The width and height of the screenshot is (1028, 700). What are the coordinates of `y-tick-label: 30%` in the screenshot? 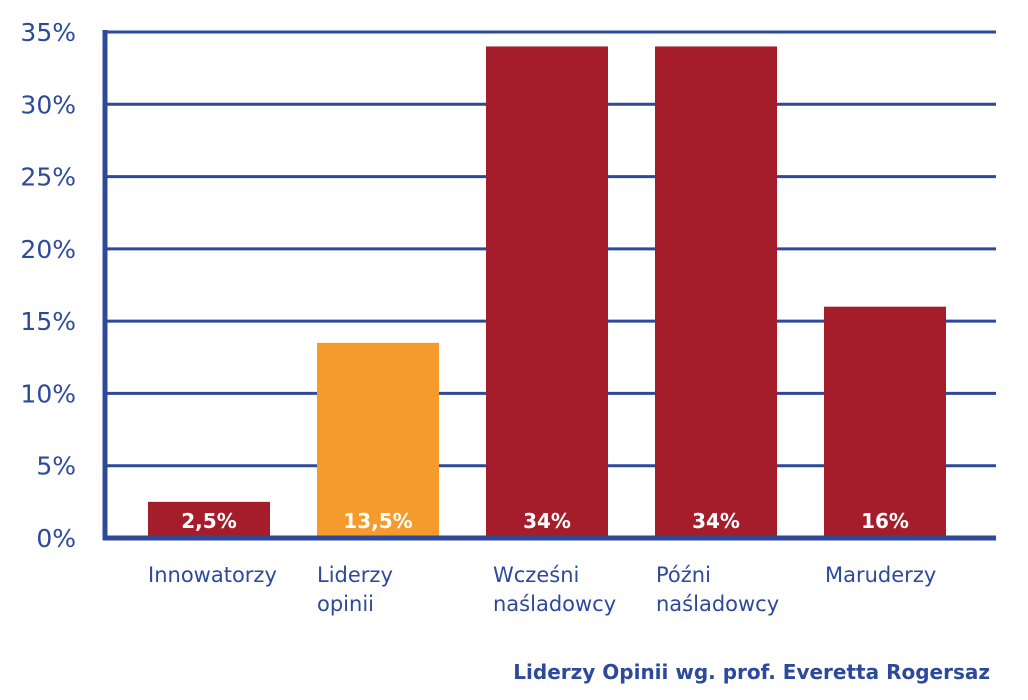 It's located at (48, 104).